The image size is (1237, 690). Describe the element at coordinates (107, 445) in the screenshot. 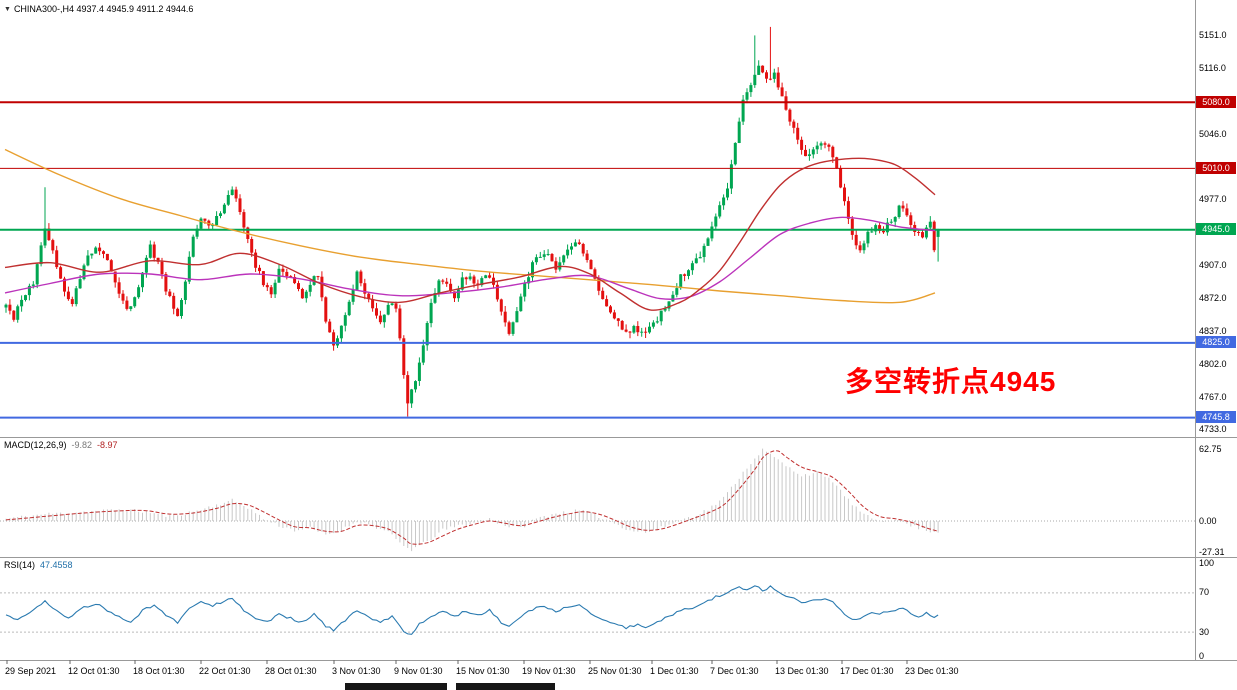

I see `macd-value-signal: -8.97` at that location.